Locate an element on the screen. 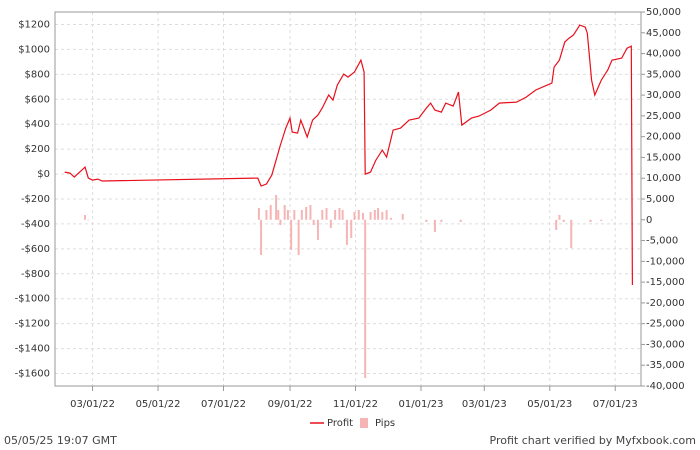  y-tick-label: $800 is located at coordinates (37, 74).